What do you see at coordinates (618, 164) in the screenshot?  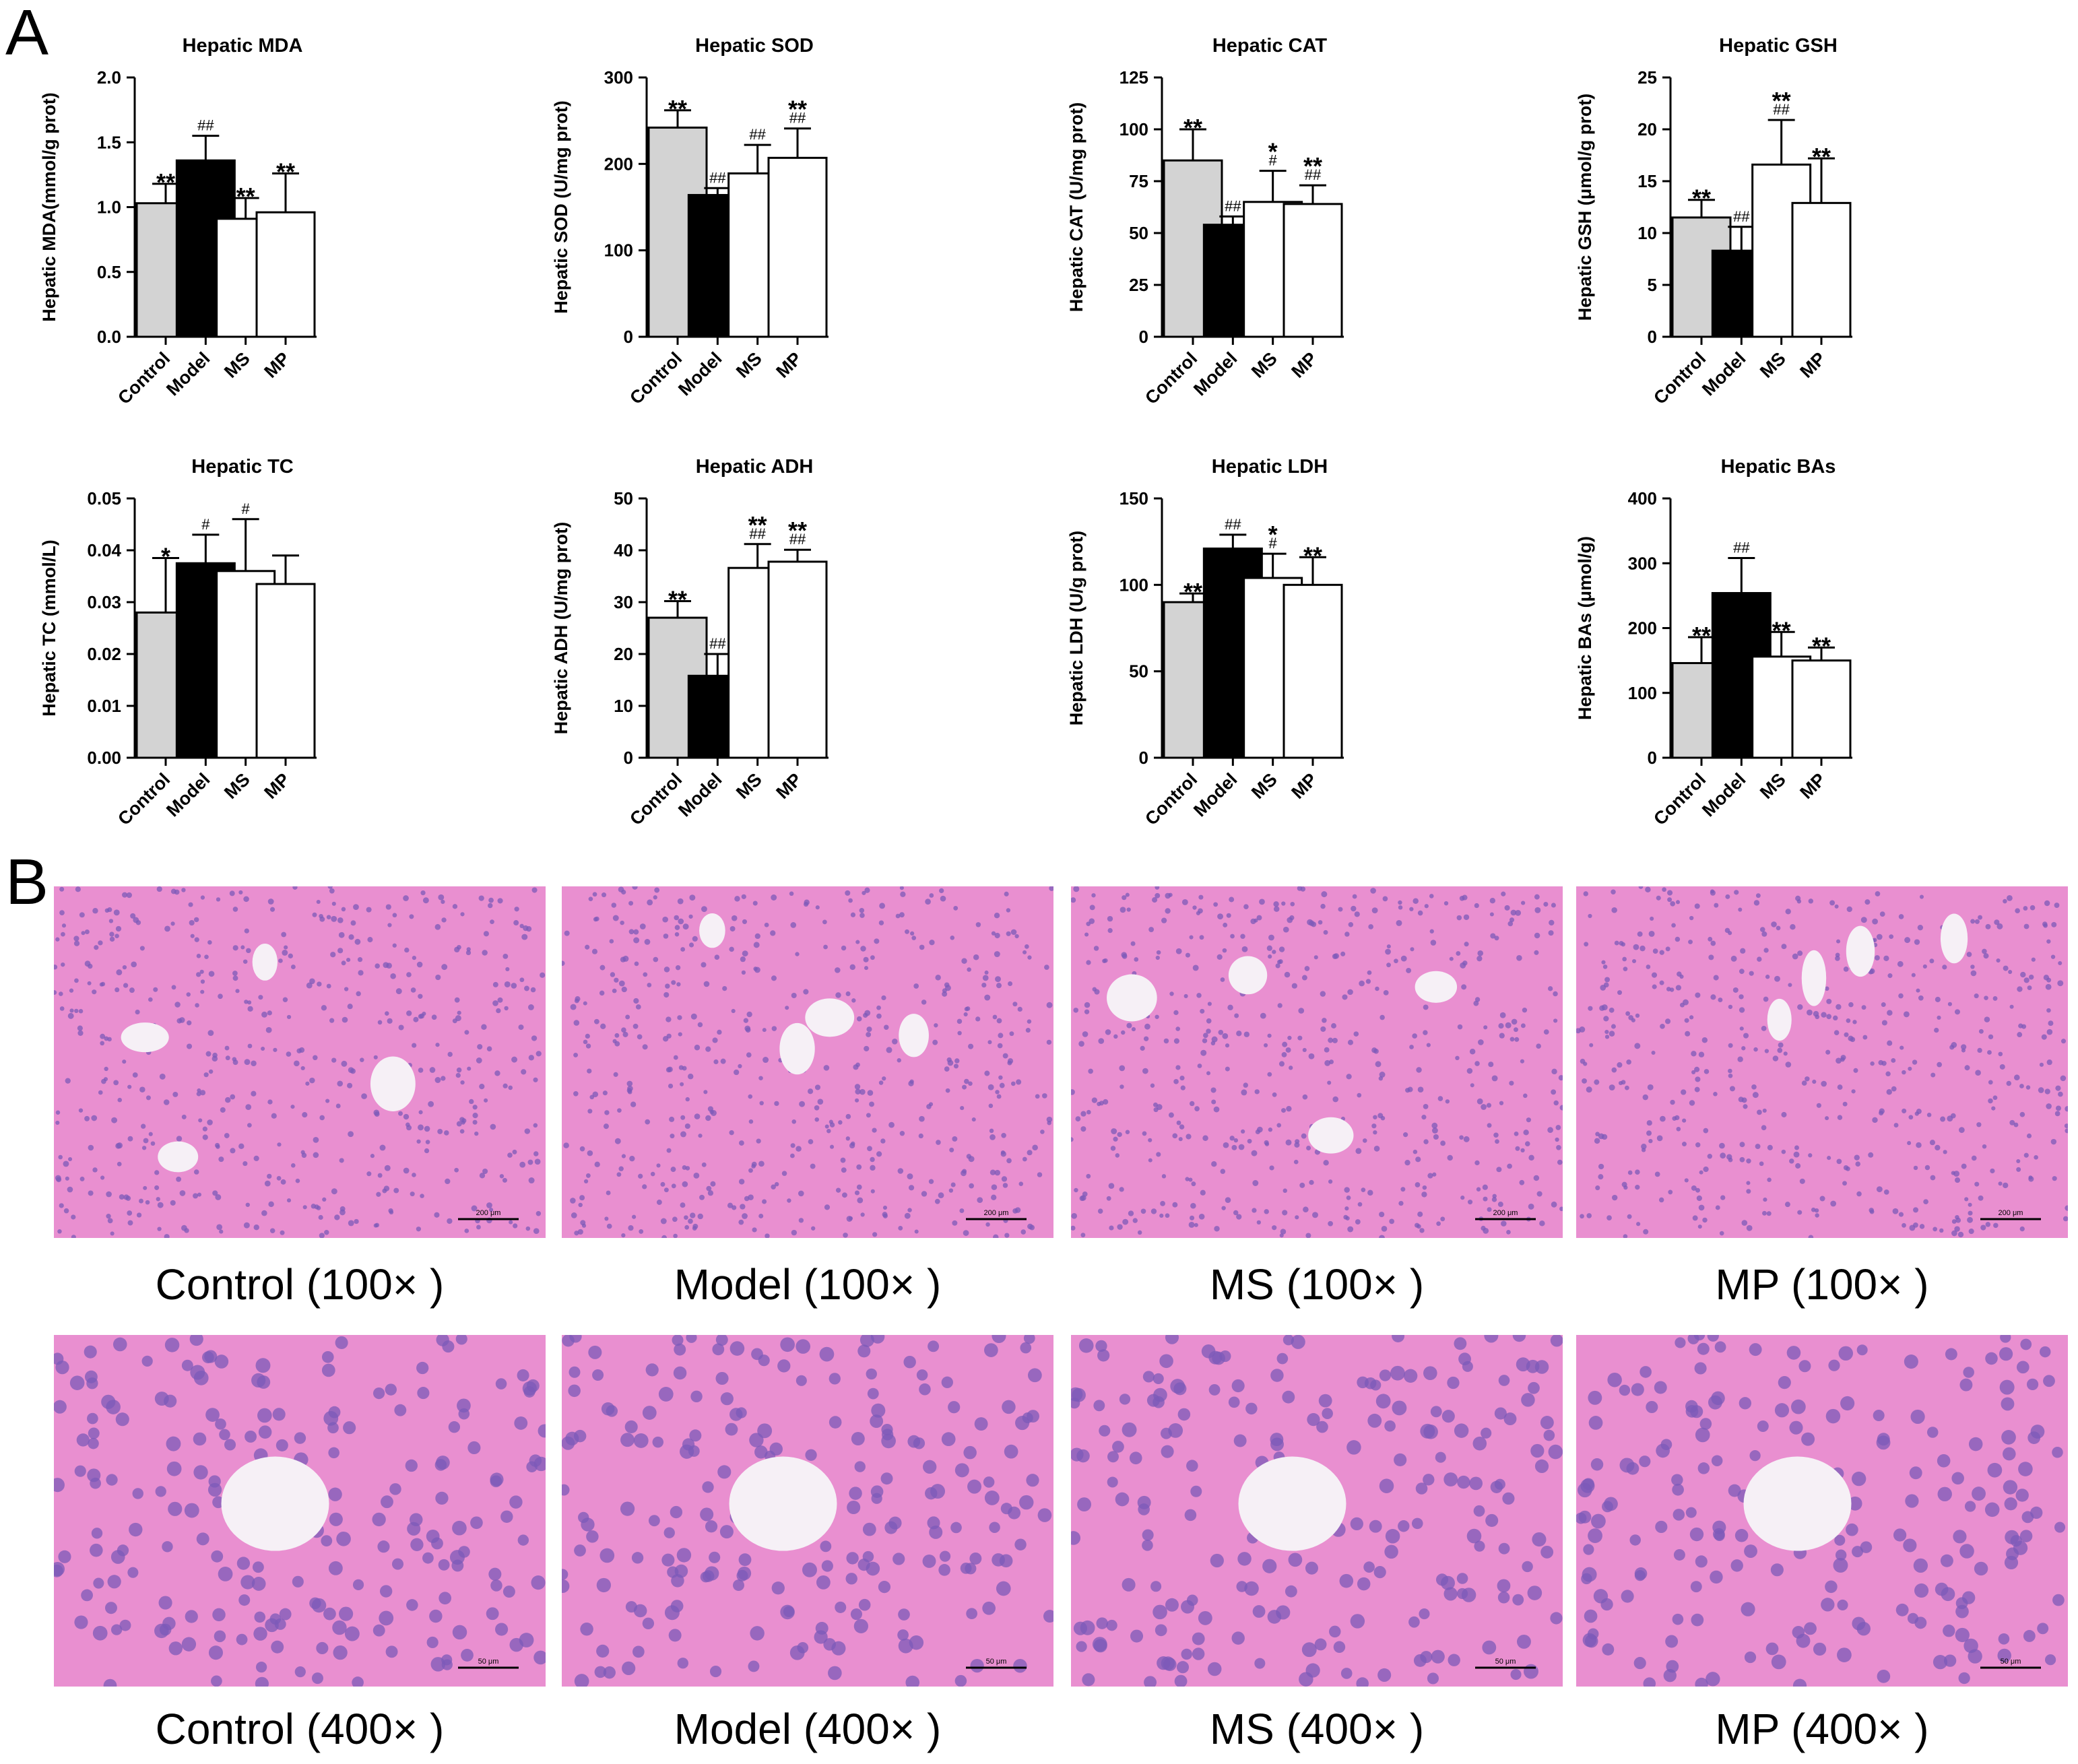 I see `y-tick-label: 200` at bounding box center [618, 164].